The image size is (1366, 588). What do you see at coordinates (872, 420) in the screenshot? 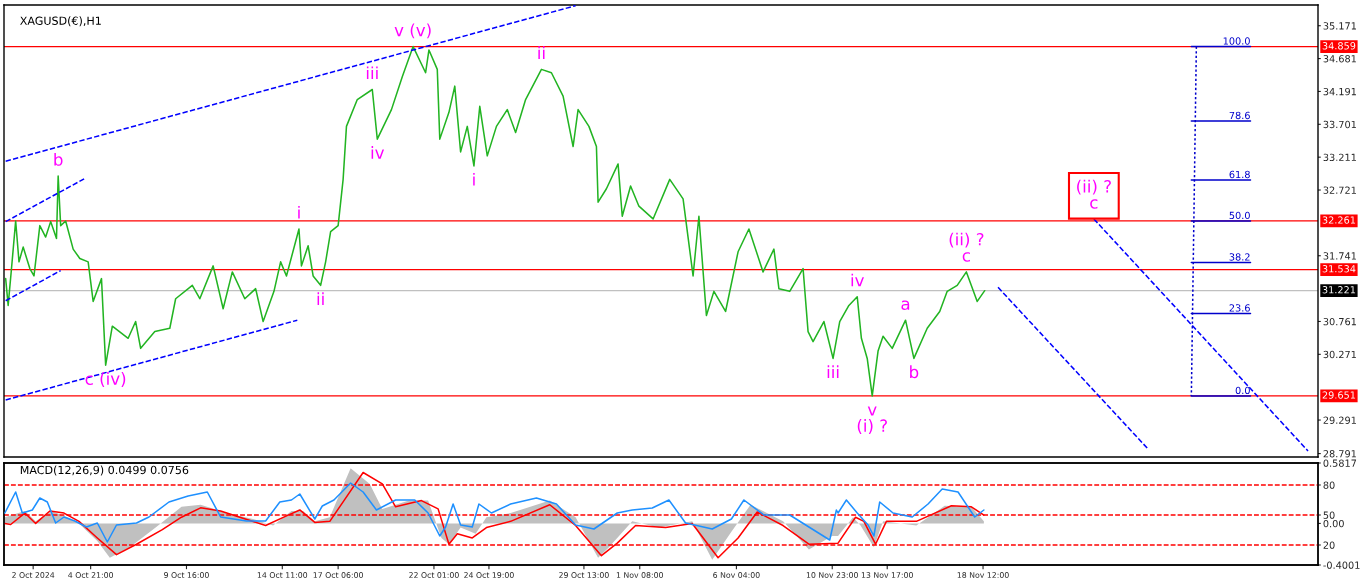
I see `annotation: v (i) ?` at bounding box center [872, 420].